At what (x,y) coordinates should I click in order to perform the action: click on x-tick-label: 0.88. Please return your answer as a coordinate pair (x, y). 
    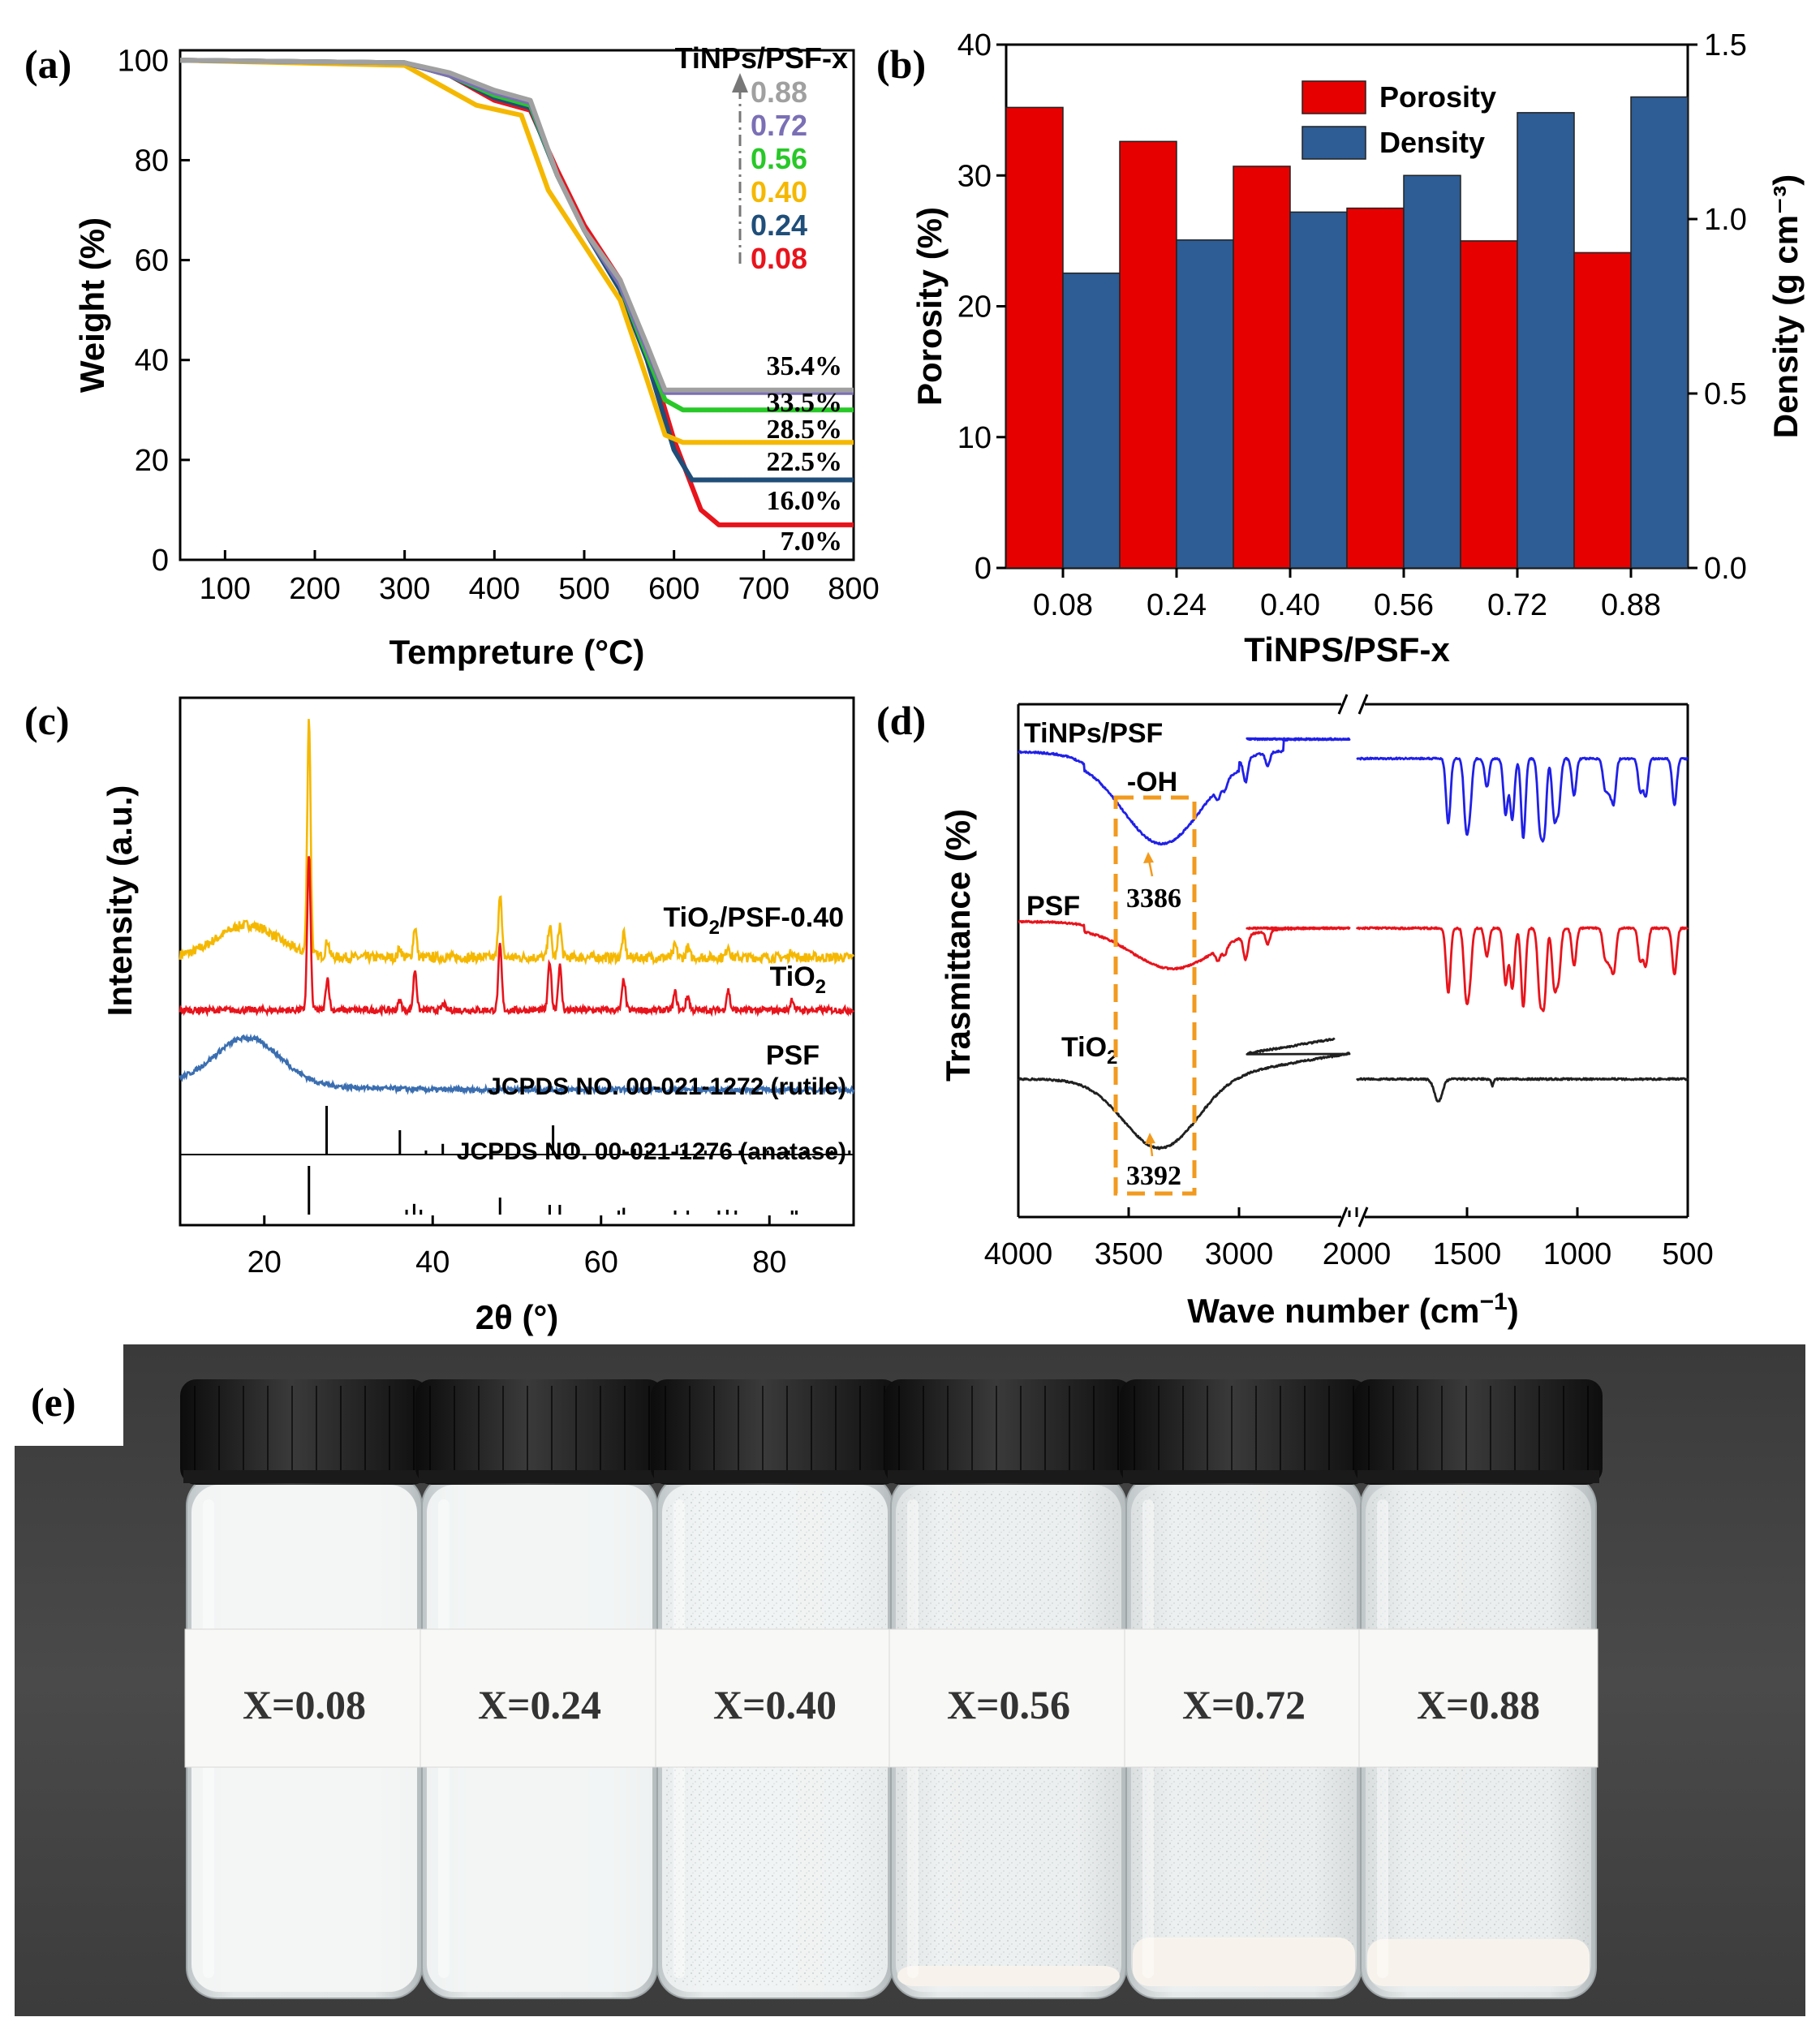
    Looking at the image, I should click on (1631, 605).